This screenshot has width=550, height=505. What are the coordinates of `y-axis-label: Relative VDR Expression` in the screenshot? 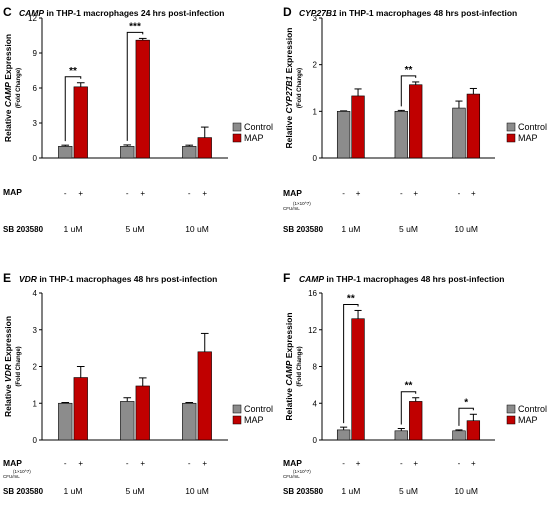 It's located at (8, 366).